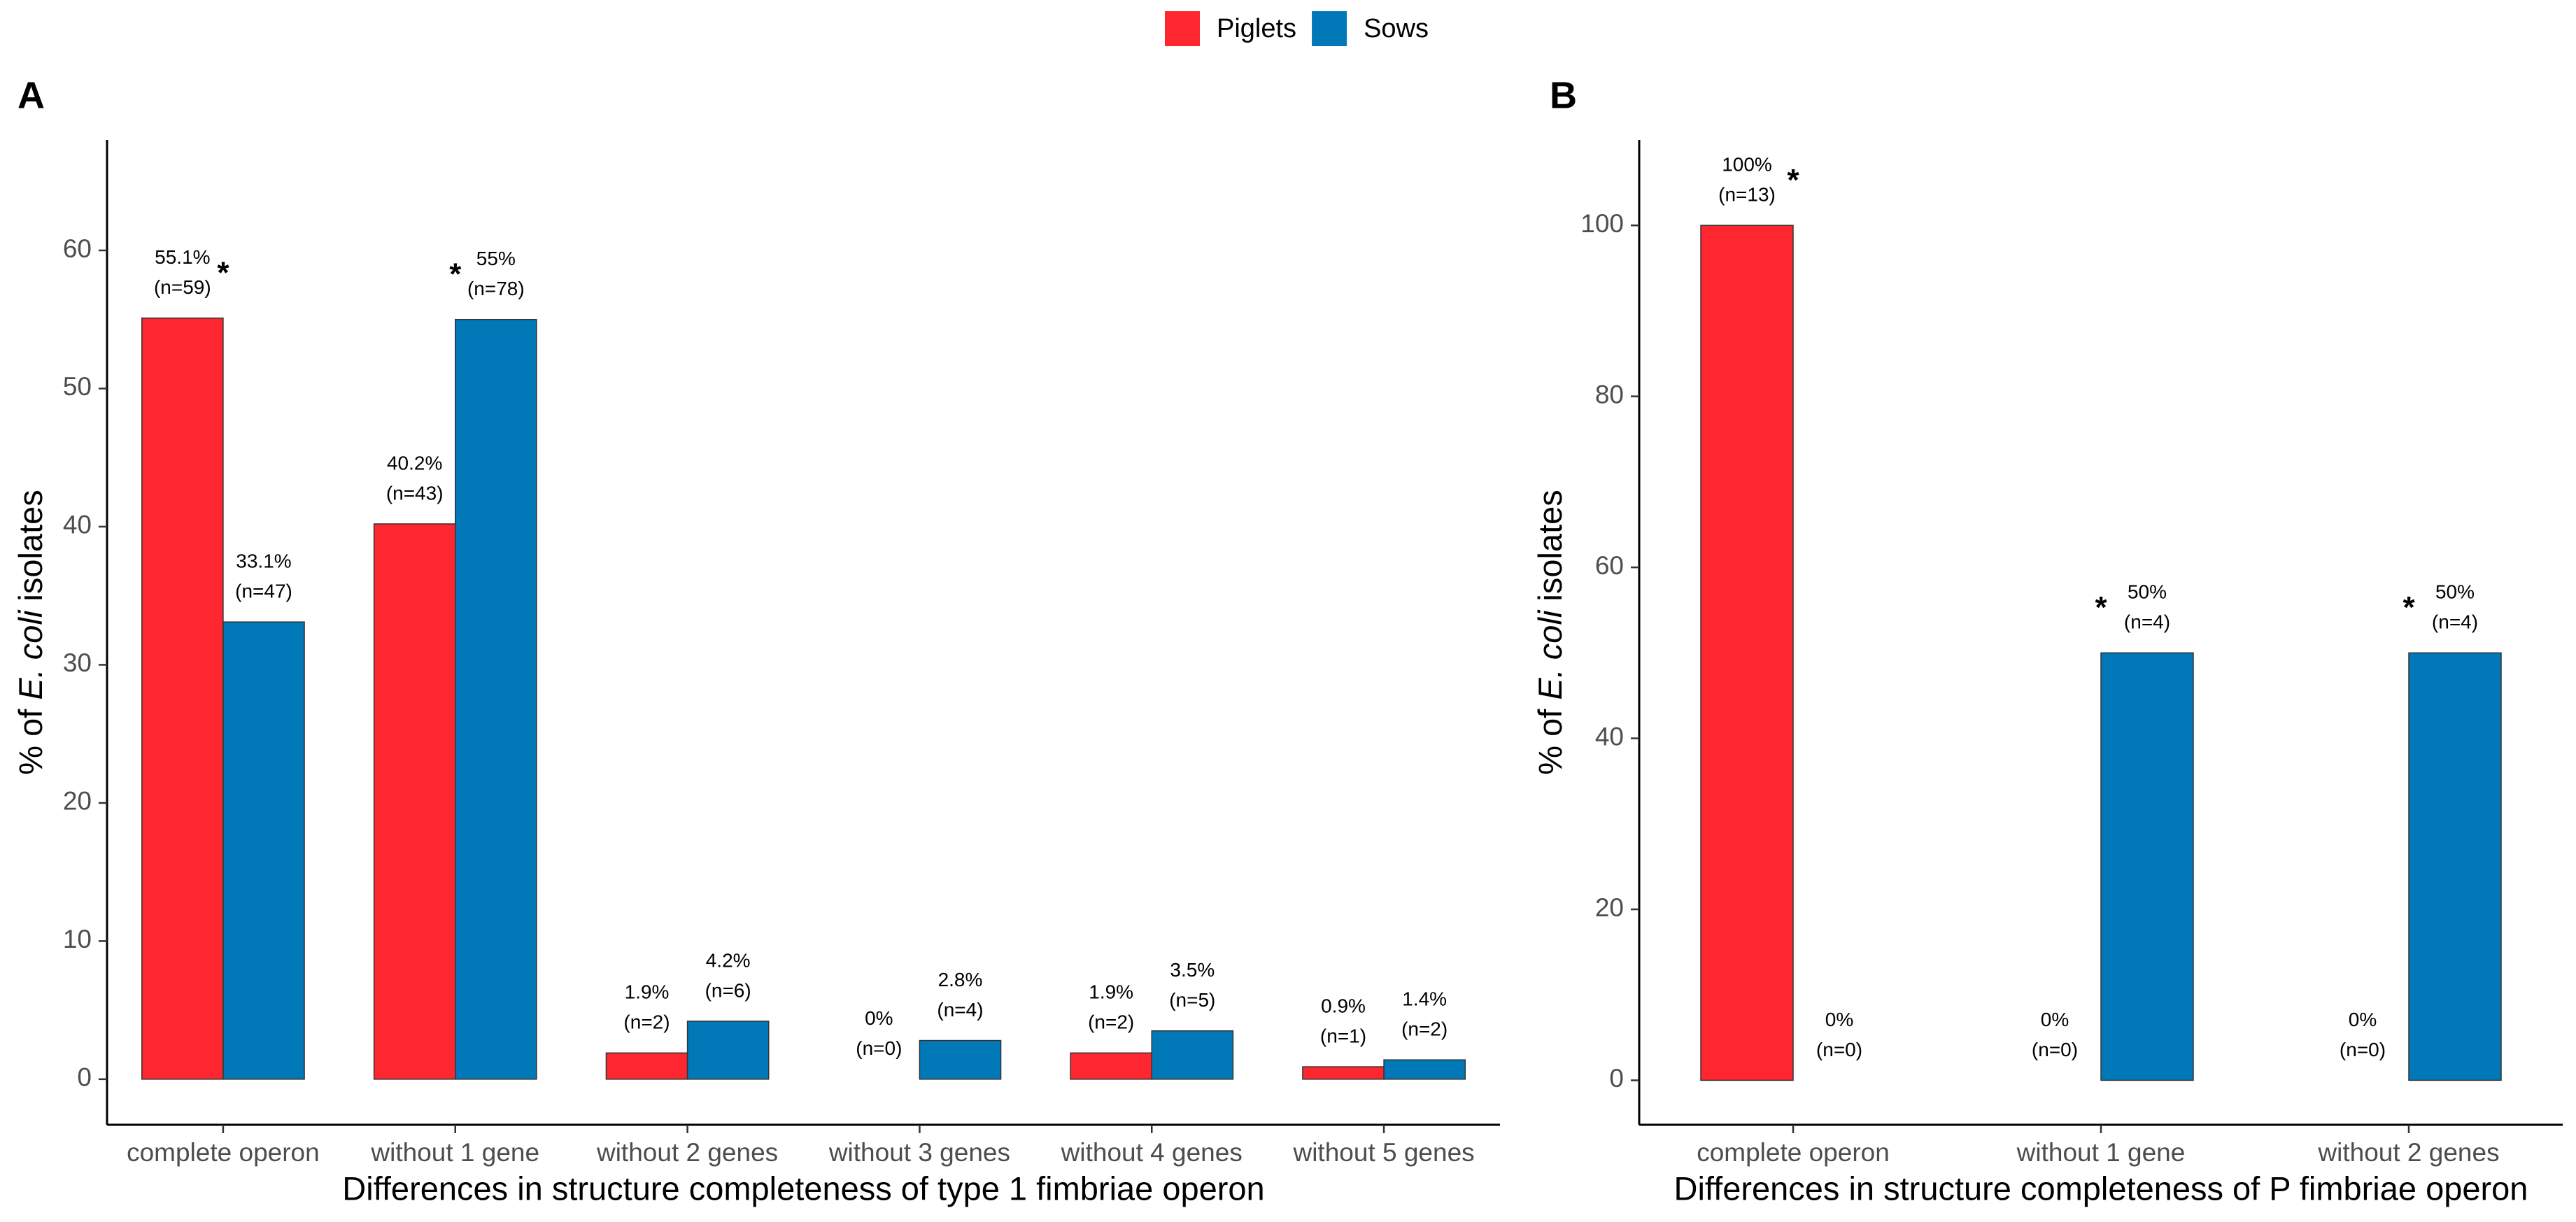 The height and width of the screenshot is (1222, 2576). Describe the element at coordinates (728, 960) in the screenshot. I see `value-label: 4.2%` at that location.